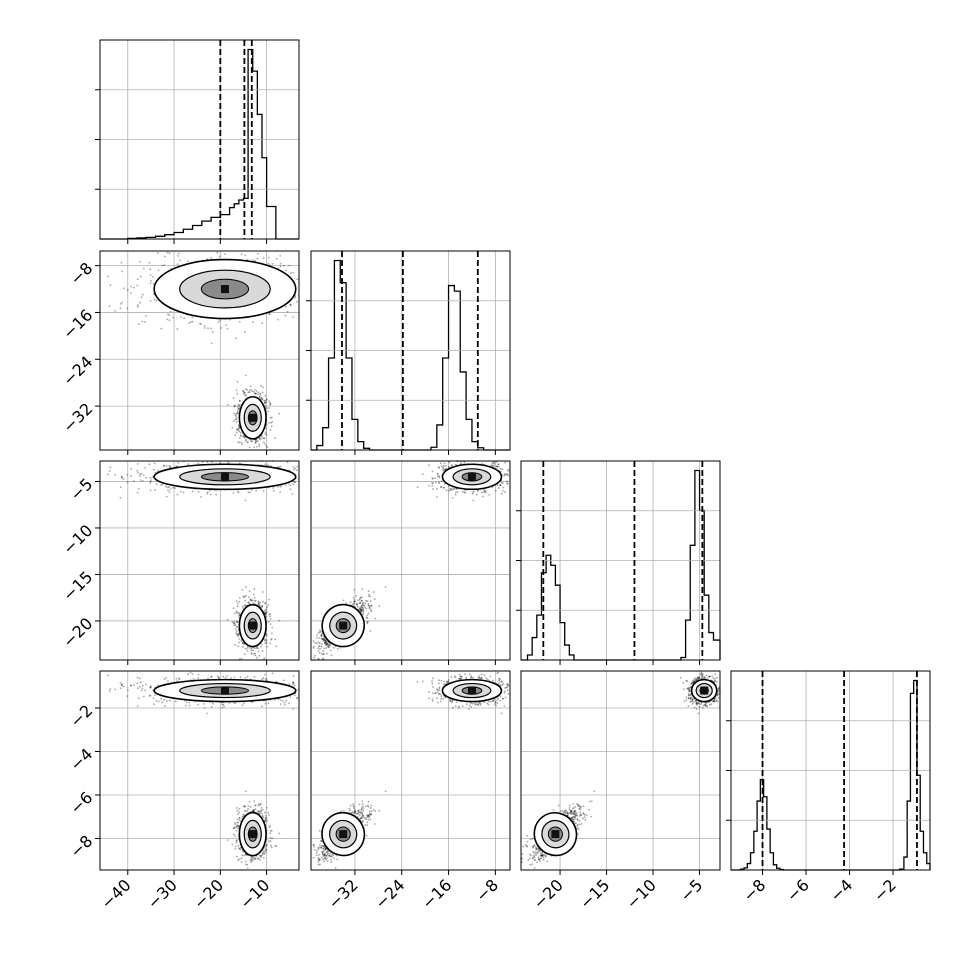 The height and width of the screenshot is (970, 970). Describe the element at coordinates (224, 476) in the screenshot. I see `density-peak` at that location.